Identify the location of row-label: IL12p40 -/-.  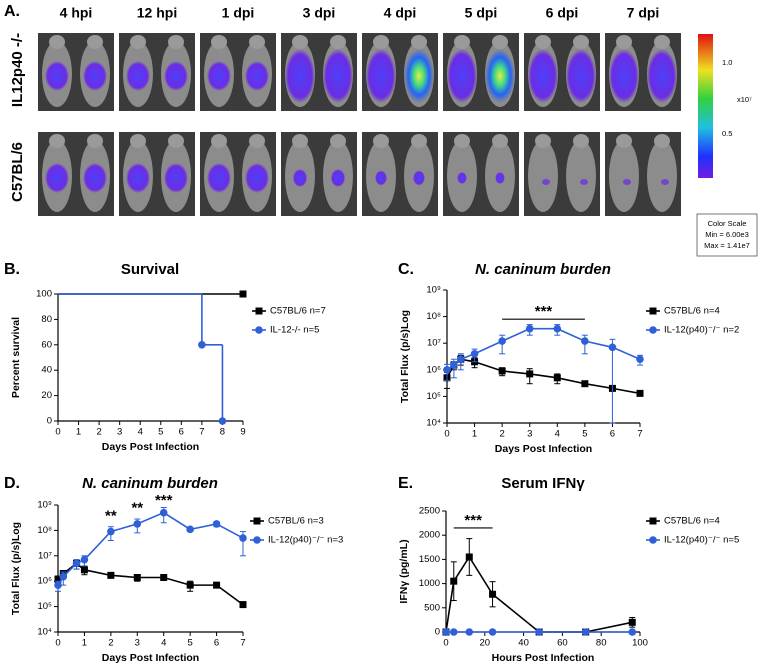
(17, 70).